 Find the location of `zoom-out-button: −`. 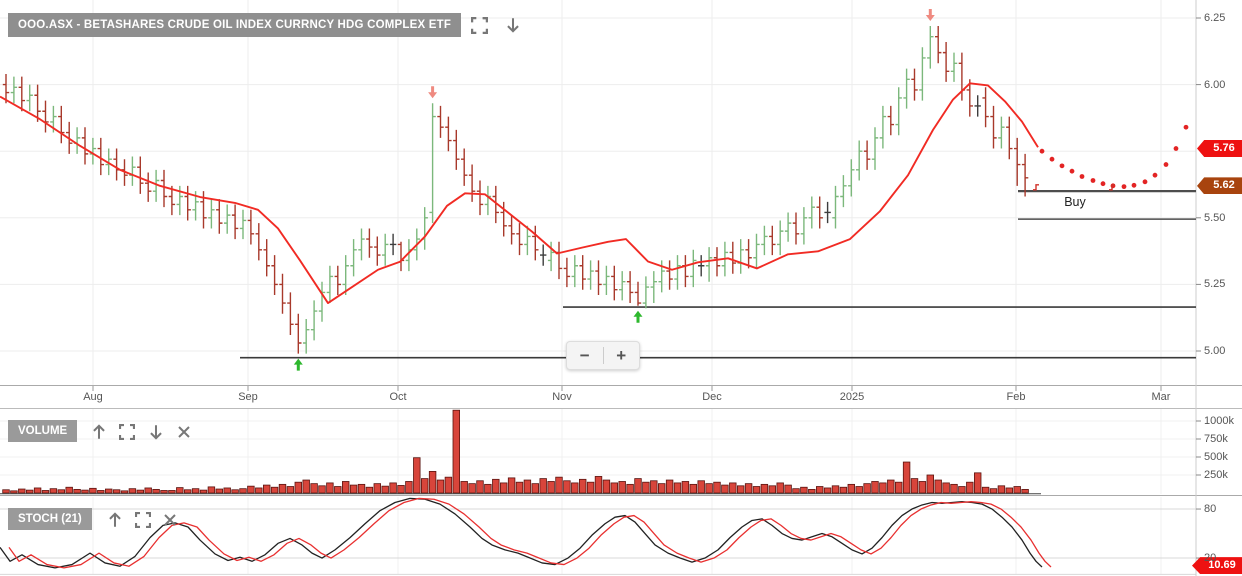

zoom-out-button: − is located at coordinates (584, 355).